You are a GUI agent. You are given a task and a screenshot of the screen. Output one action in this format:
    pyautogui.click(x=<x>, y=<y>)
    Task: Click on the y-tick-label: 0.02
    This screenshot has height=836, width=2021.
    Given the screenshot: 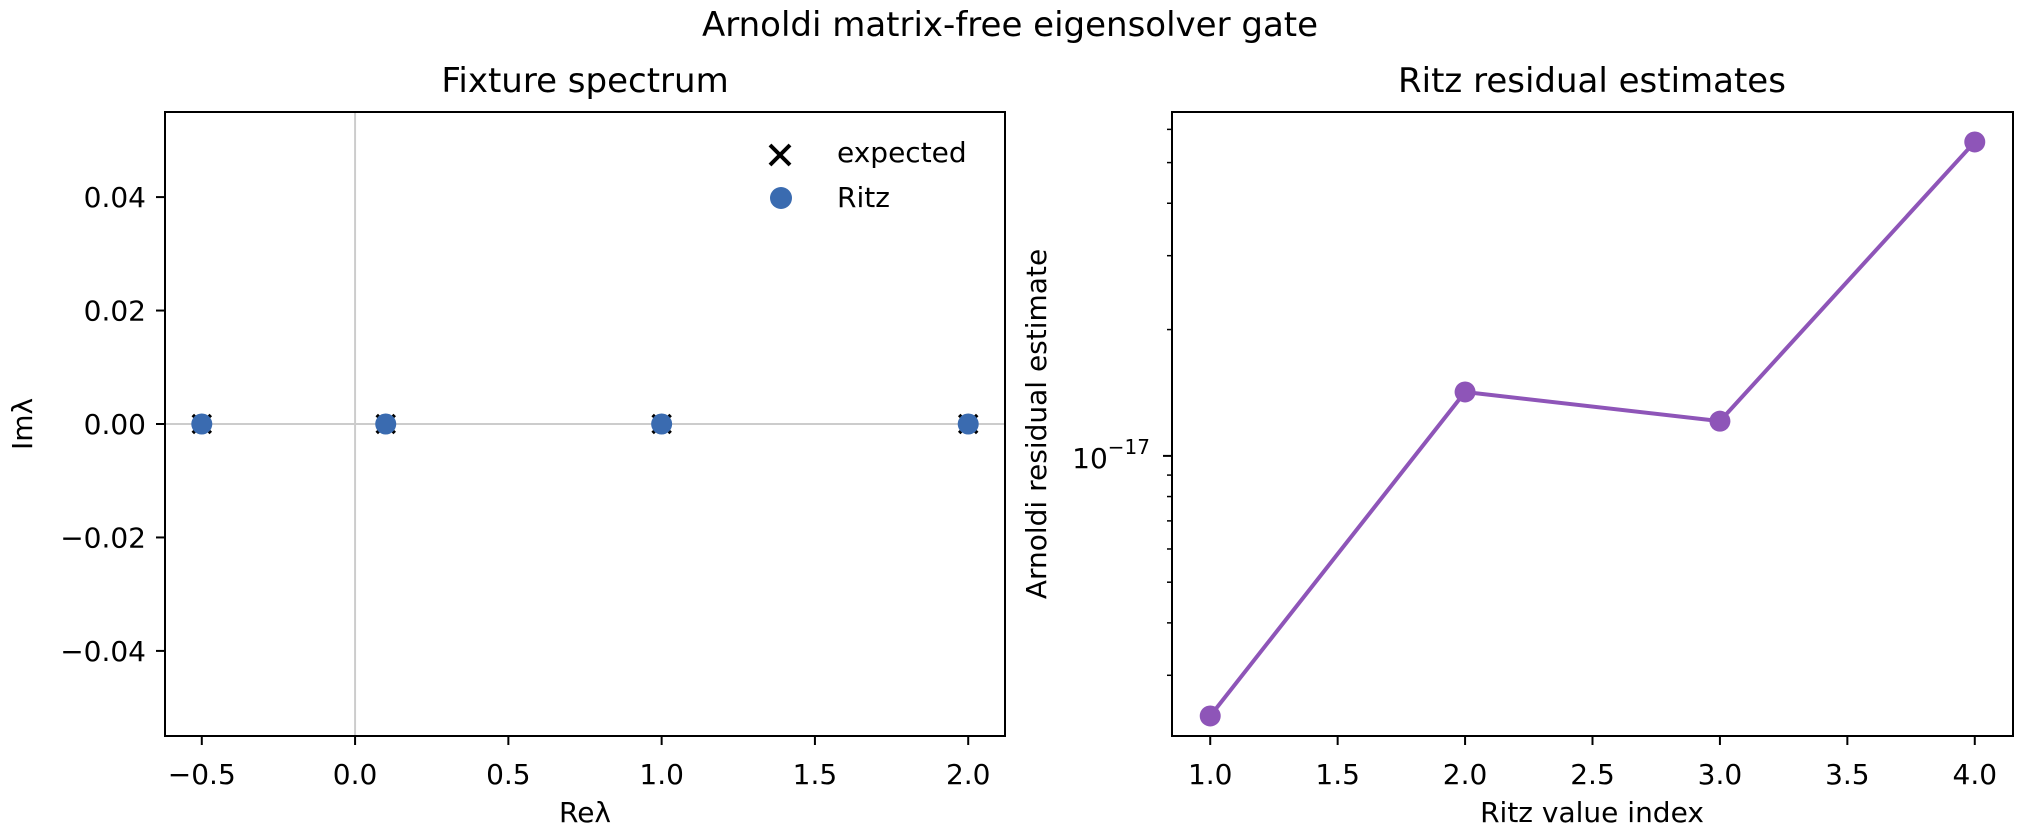 What is the action you would take?
    pyautogui.click(x=115, y=311)
    